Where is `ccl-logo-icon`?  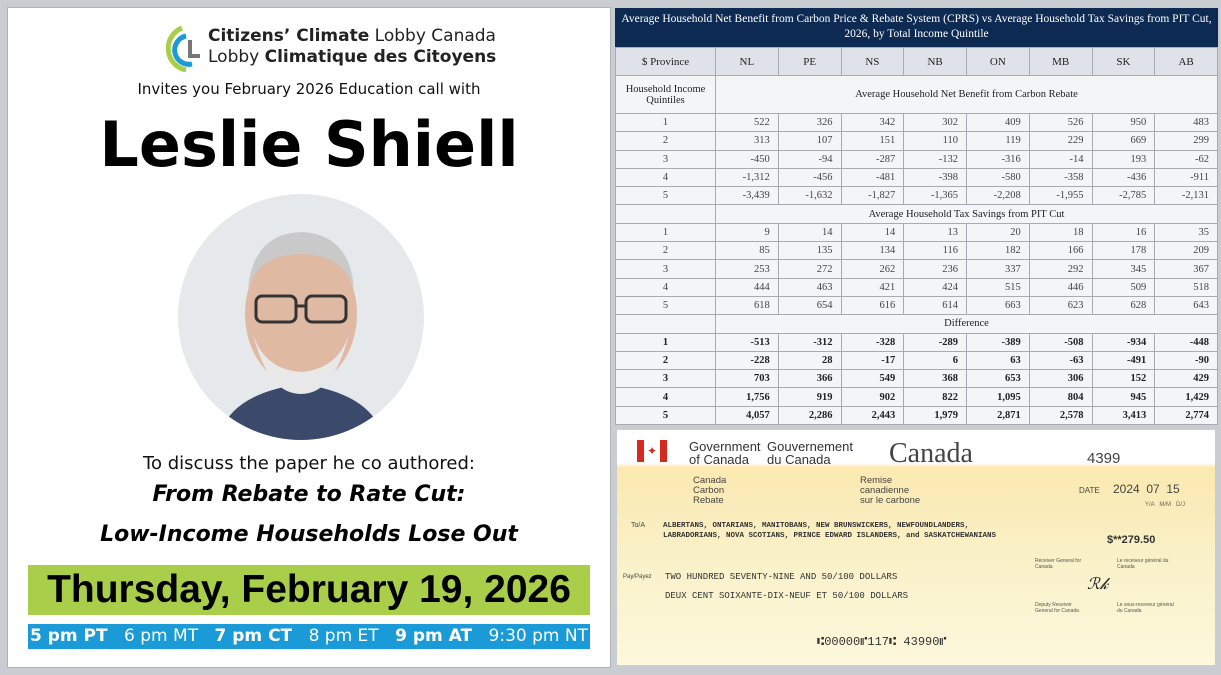 ccl-logo-icon is located at coordinates (183, 48).